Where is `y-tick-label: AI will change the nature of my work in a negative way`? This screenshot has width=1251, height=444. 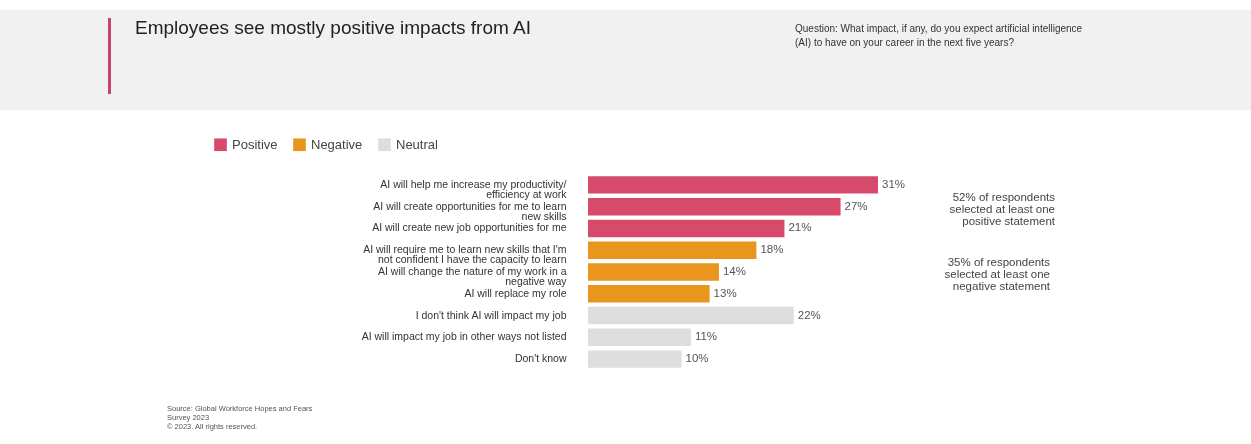
y-tick-label: AI will change the nature of my work in a negative way is located at coordinates (472, 276).